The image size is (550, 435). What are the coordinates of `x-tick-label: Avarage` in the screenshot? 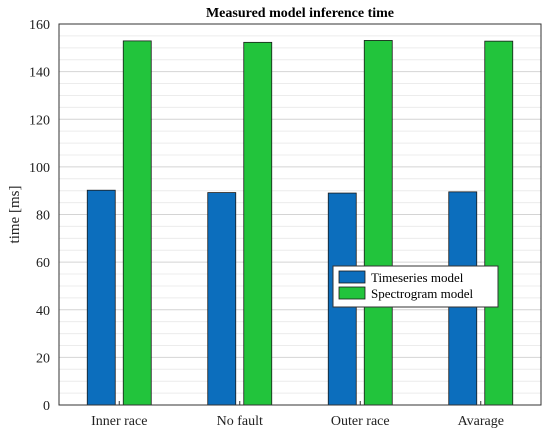 It's located at (481, 421).